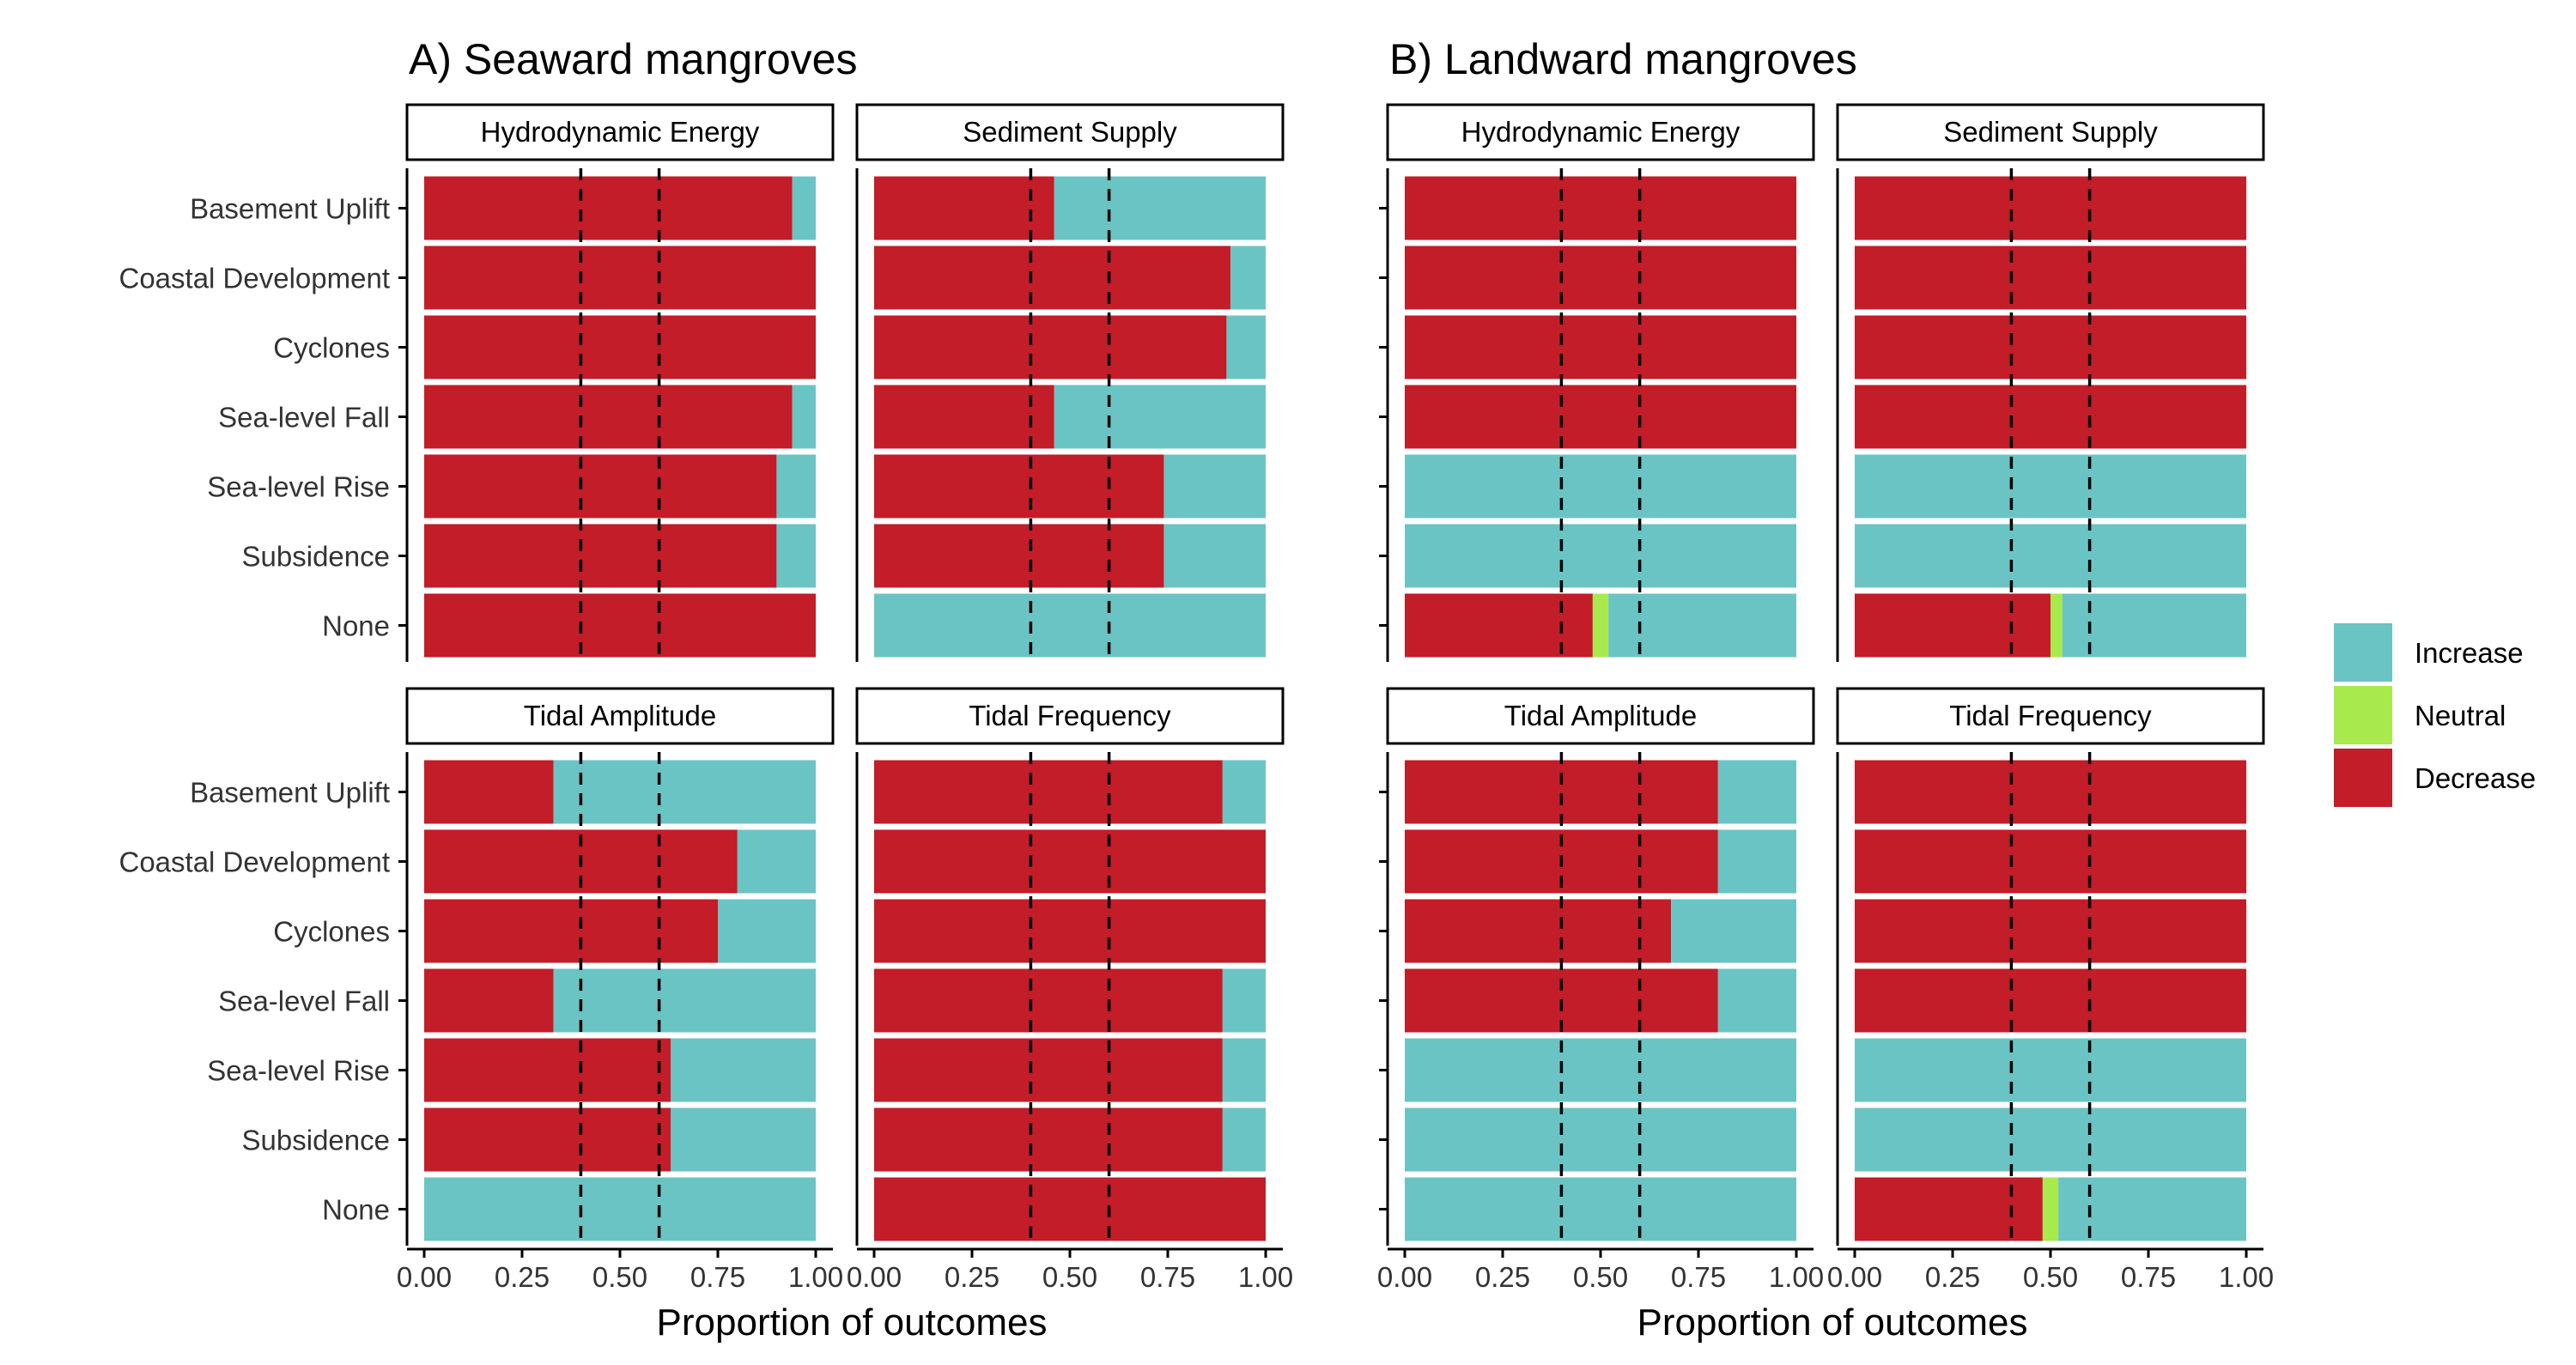 The height and width of the screenshot is (1365, 2576). What do you see at coordinates (2475, 778) in the screenshot?
I see `legend-label-decrease: Decrease` at bounding box center [2475, 778].